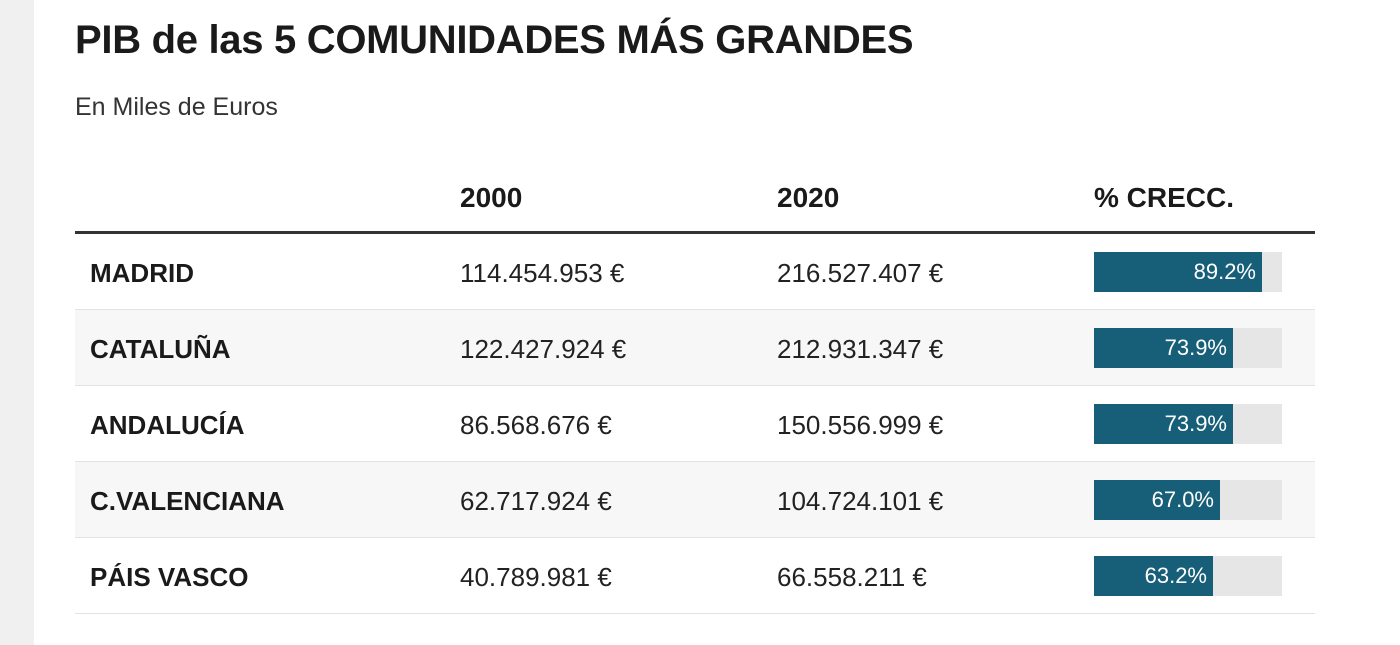 The width and height of the screenshot is (1400, 645). What do you see at coordinates (860, 273) in the screenshot?
I see `value-2020: 216.527.407 €` at bounding box center [860, 273].